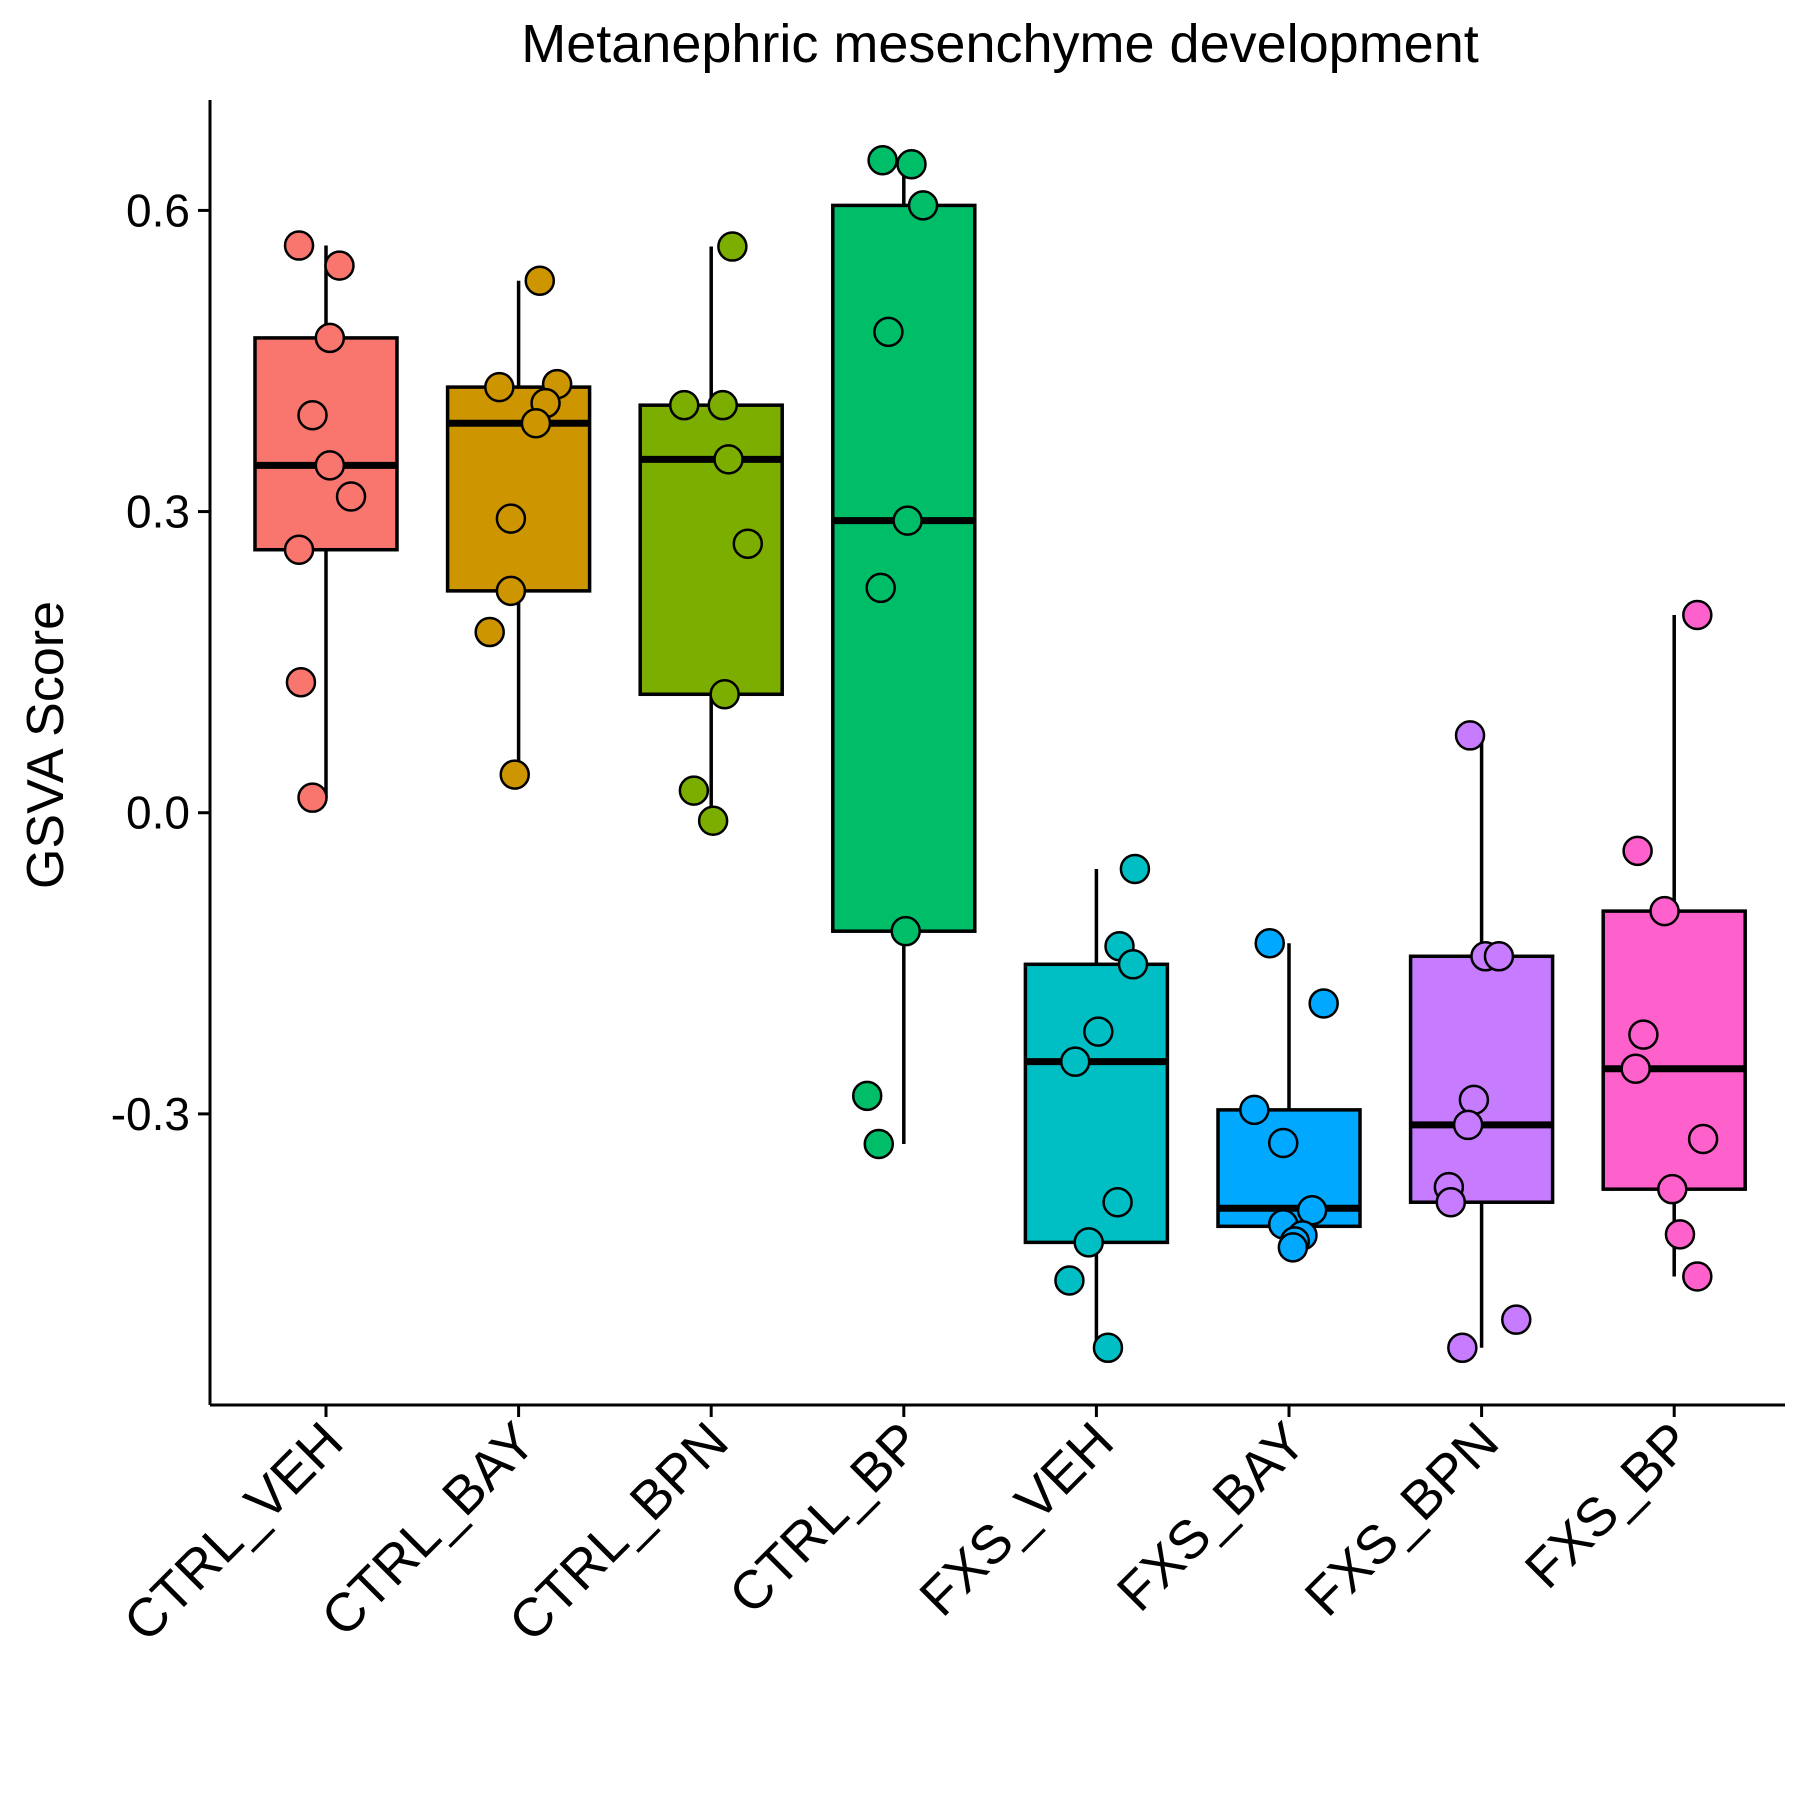 This screenshot has height=1800, width=1800. What do you see at coordinates (711, 534) in the screenshot?
I see `box-group-ctrl-bpn` at bounding box center [711, 534].